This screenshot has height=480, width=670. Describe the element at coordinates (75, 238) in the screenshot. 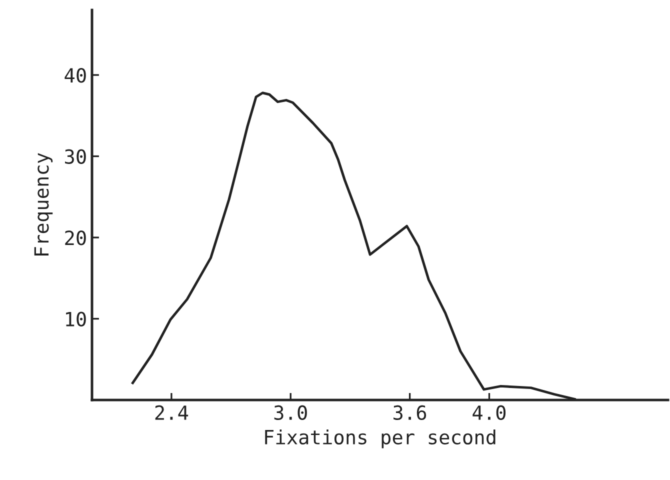

I see `y-tick-label: 20` at that location.